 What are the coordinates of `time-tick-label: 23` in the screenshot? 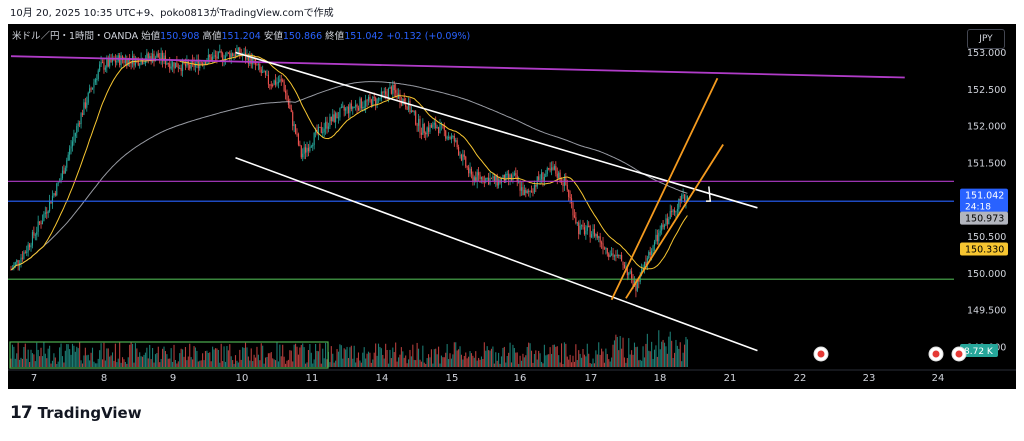 It's located at (869, 378).